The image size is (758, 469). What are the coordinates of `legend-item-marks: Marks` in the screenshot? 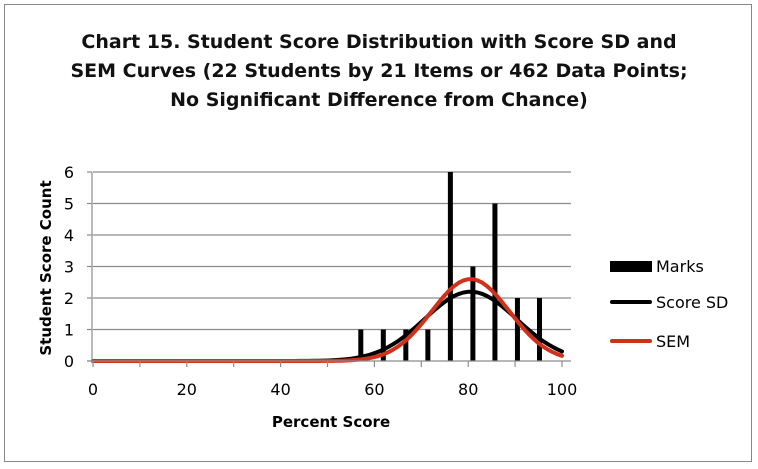 It's located at (657, 266).